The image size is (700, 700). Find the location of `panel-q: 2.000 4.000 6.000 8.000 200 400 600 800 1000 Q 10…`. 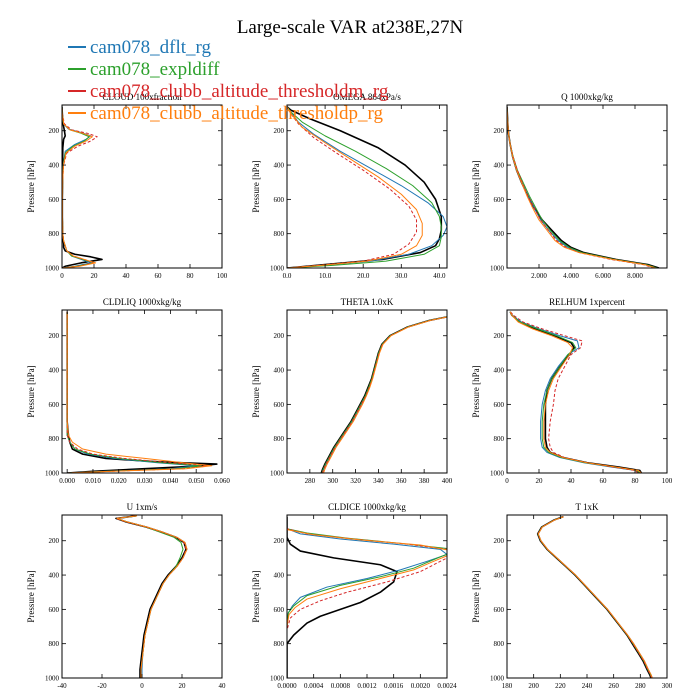

panel-q: 2.000 4.000 6.000 8.000 200 400 600 800 1000 Q 10… is located at coordinates (569, 186).